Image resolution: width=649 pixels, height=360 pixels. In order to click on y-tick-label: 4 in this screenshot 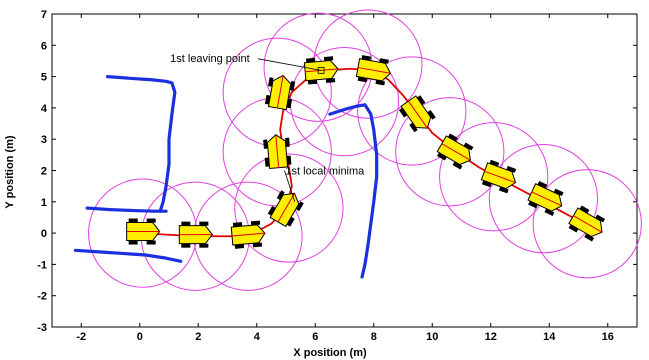, I will do `click(44, 109)`.